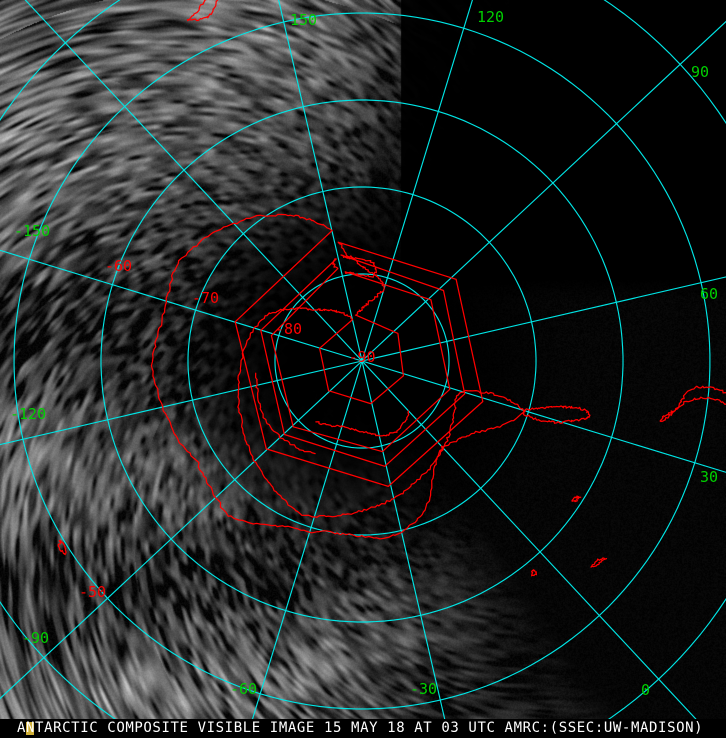 This screenshot has width=726, height=738. I want to click on latitude-label--90: -90, so click(361, 357).